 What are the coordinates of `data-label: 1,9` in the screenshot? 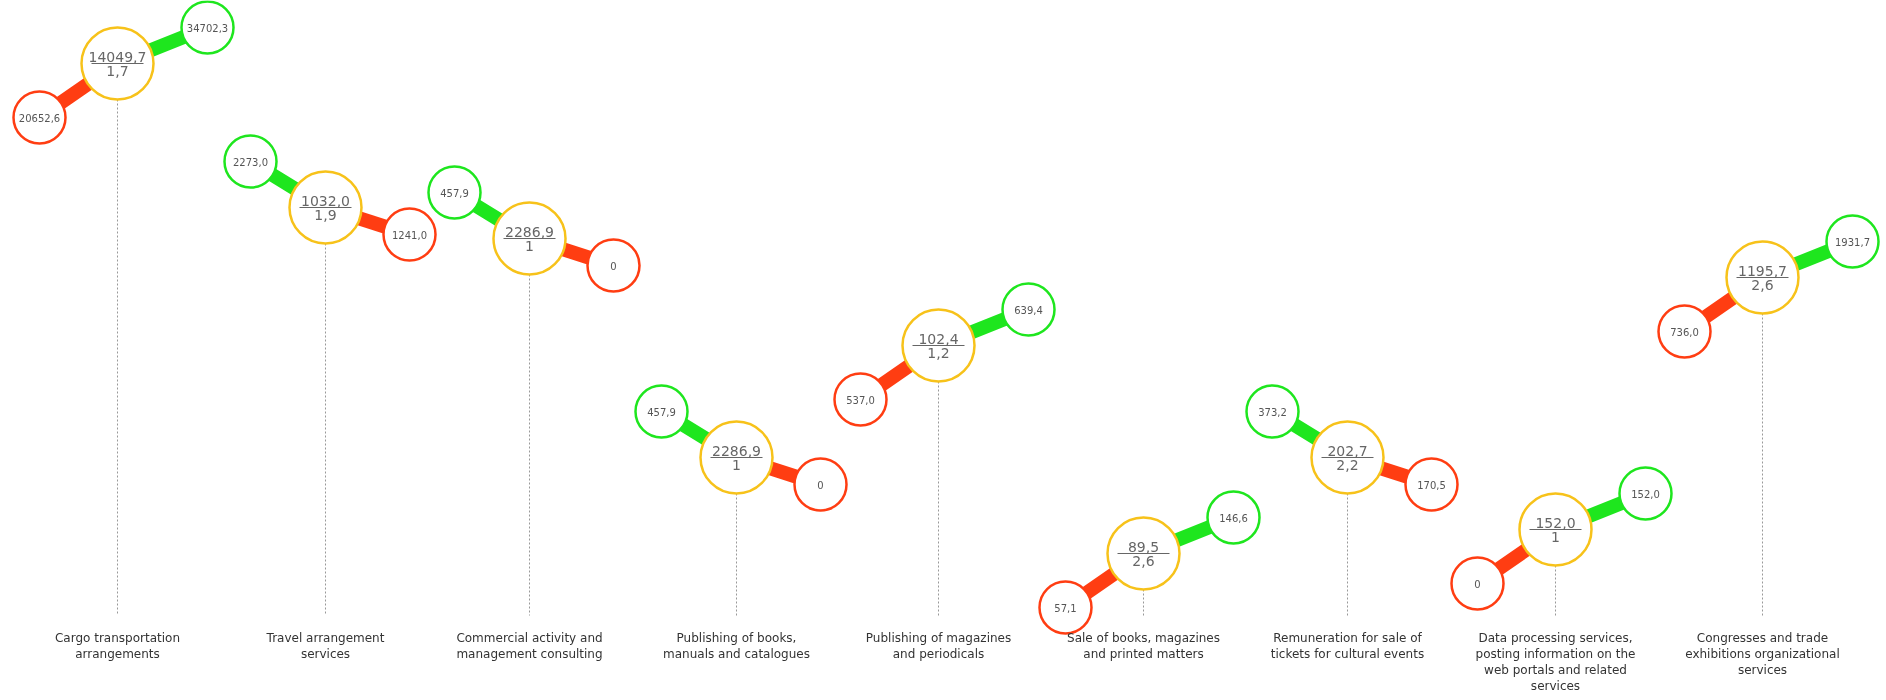 It's located at (325, 214).